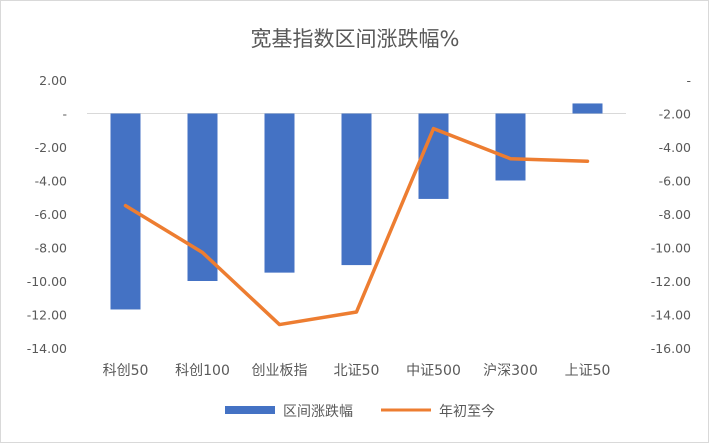 The height and width of the screenshot is (443, 709). Describe the element at coordinates (53, 80) in the screenshot. I see `left-tick-label: 2.00` at that location.